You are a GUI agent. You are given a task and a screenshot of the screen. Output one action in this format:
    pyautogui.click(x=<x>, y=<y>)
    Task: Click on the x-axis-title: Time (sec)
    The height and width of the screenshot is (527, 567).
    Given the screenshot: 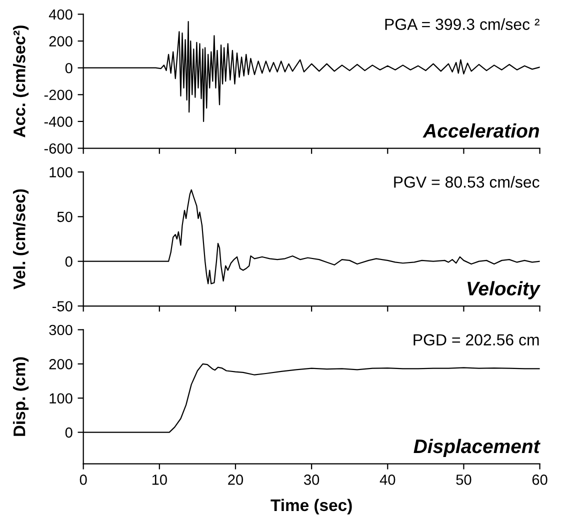 What is the action you would take?
    pyautogui.click(x=311, y=506)
    